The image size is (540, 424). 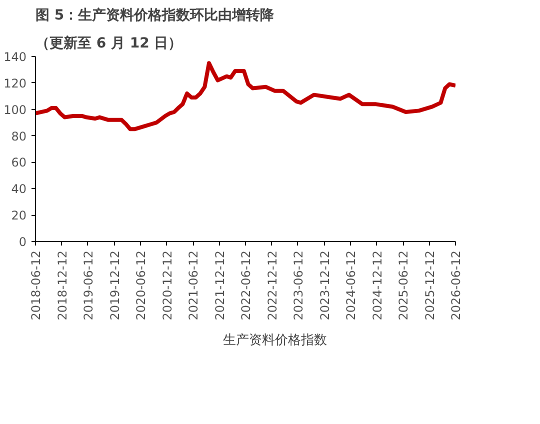 I want to click on y-tick-label: 0, so click(x=22, y=242).